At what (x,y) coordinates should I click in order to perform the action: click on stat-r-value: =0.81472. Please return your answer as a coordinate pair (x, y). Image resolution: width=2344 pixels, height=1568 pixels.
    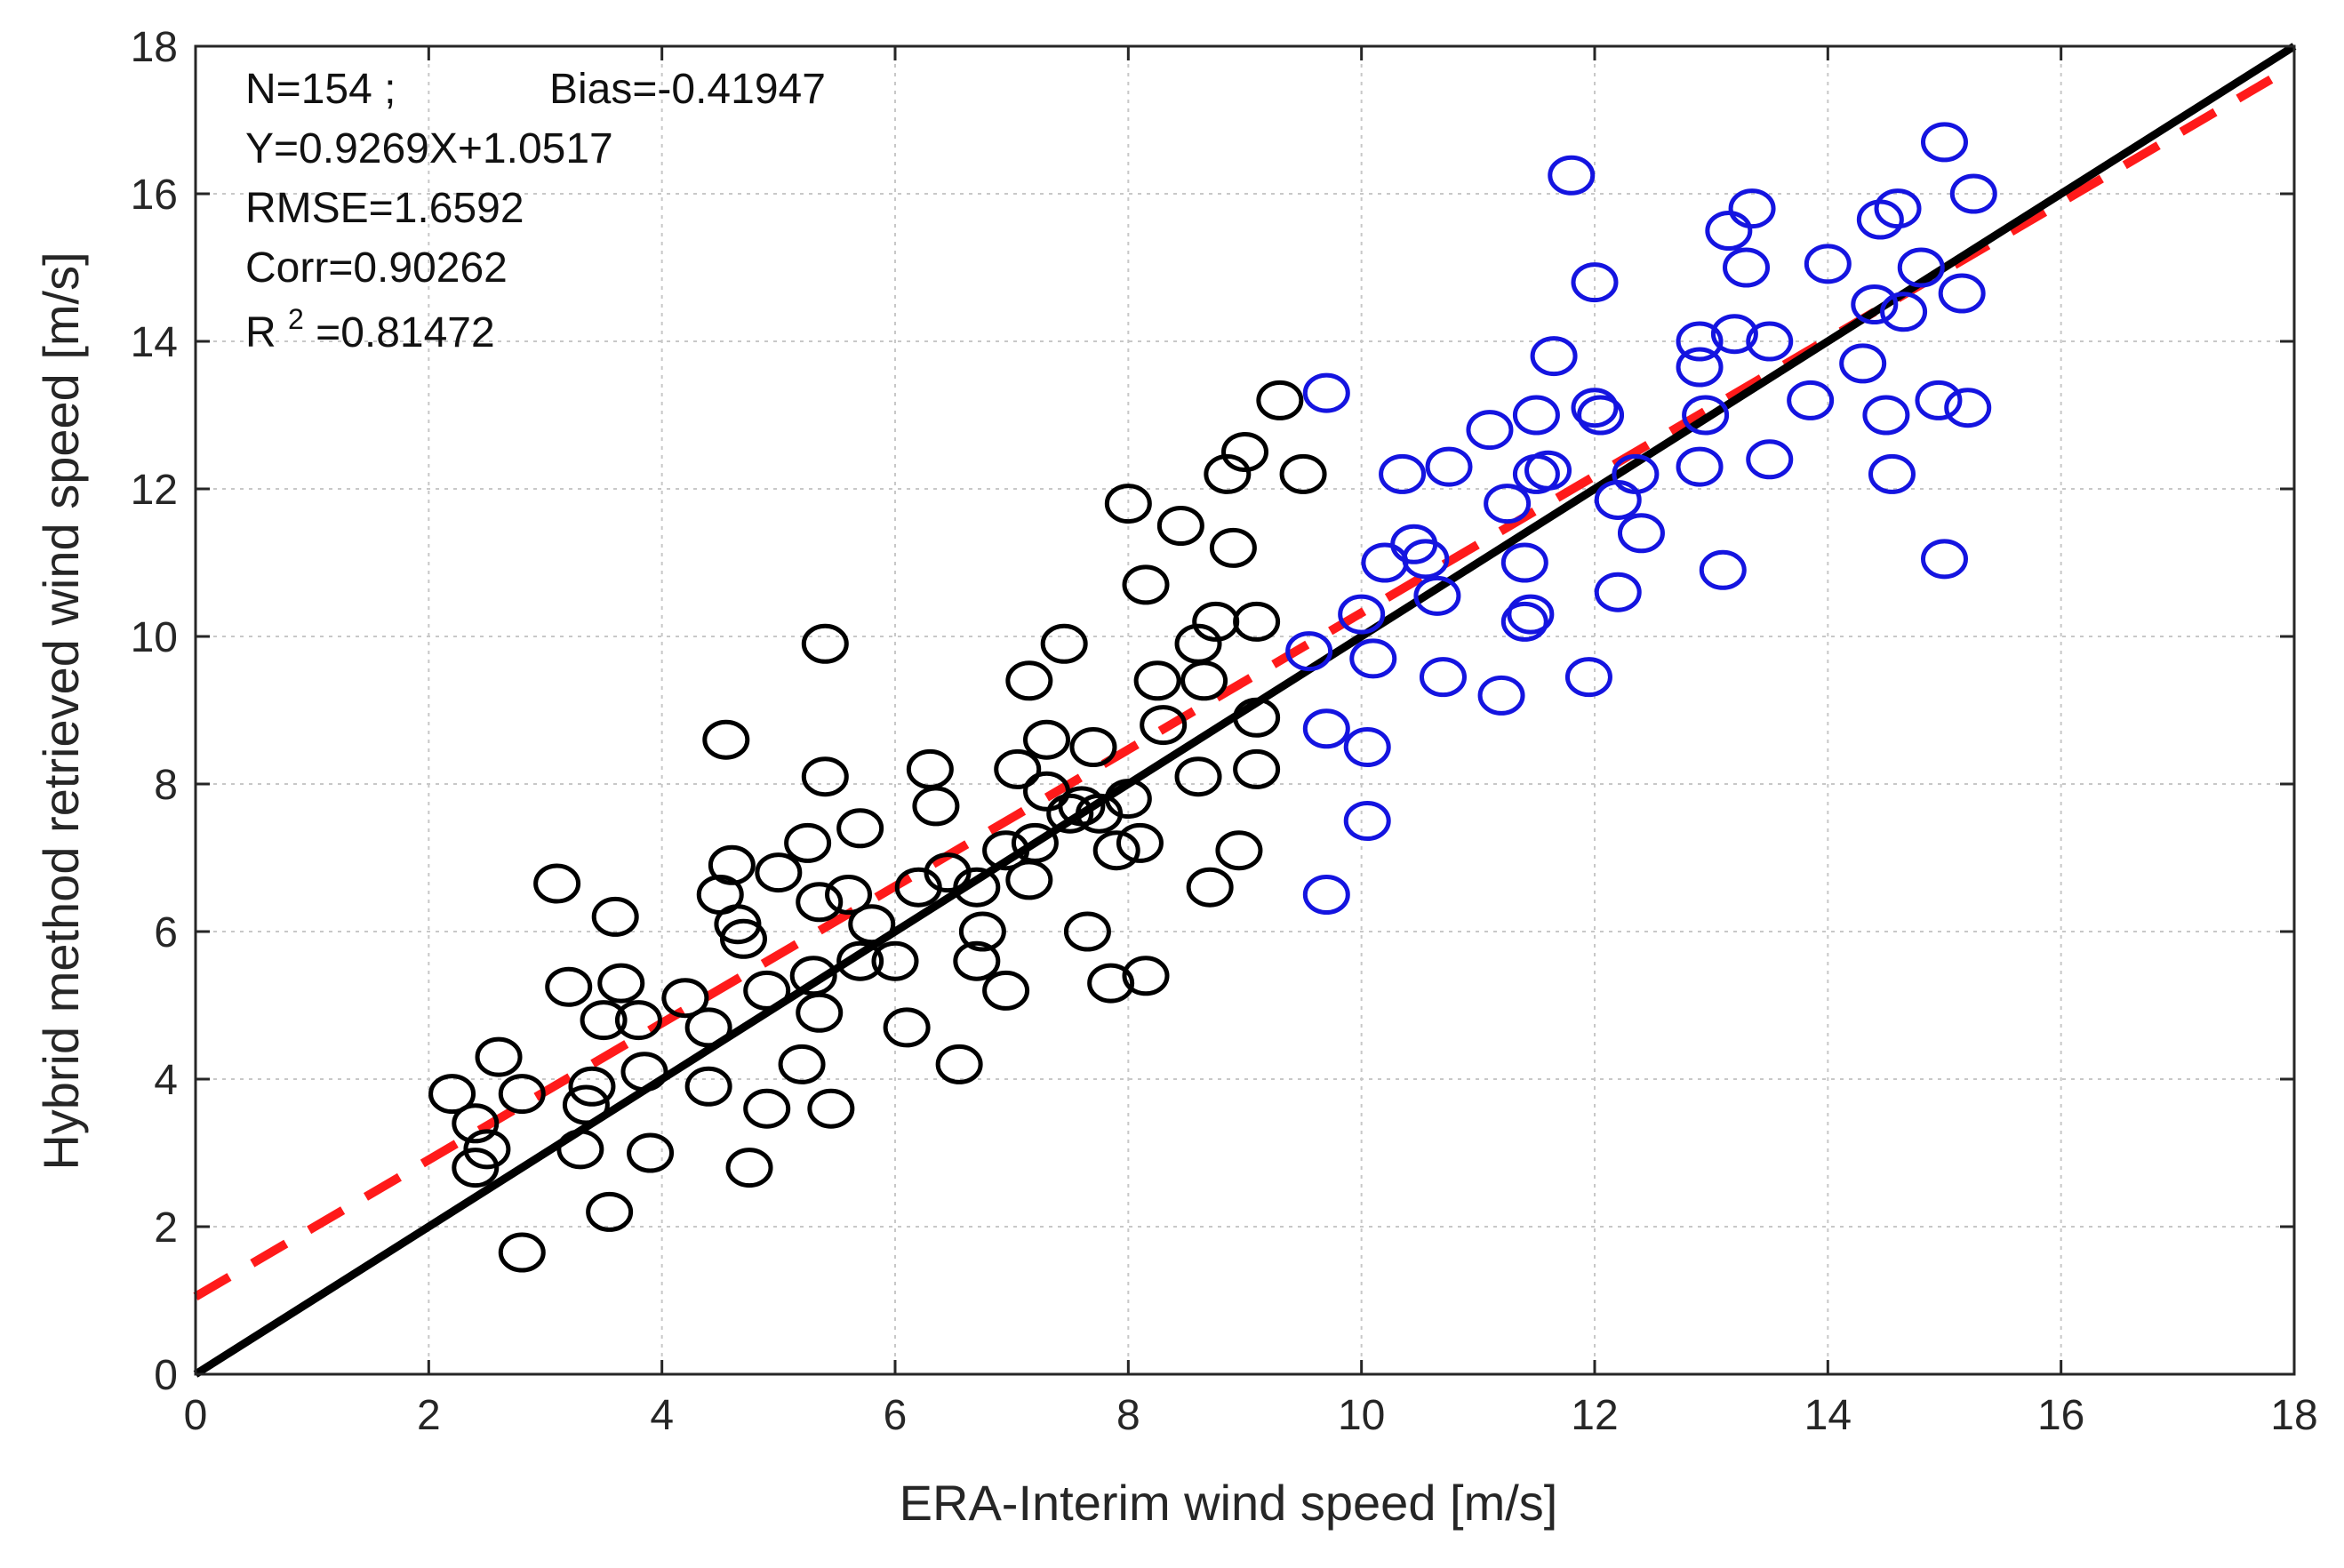
    Looking at the image, I should click on (405, 332).